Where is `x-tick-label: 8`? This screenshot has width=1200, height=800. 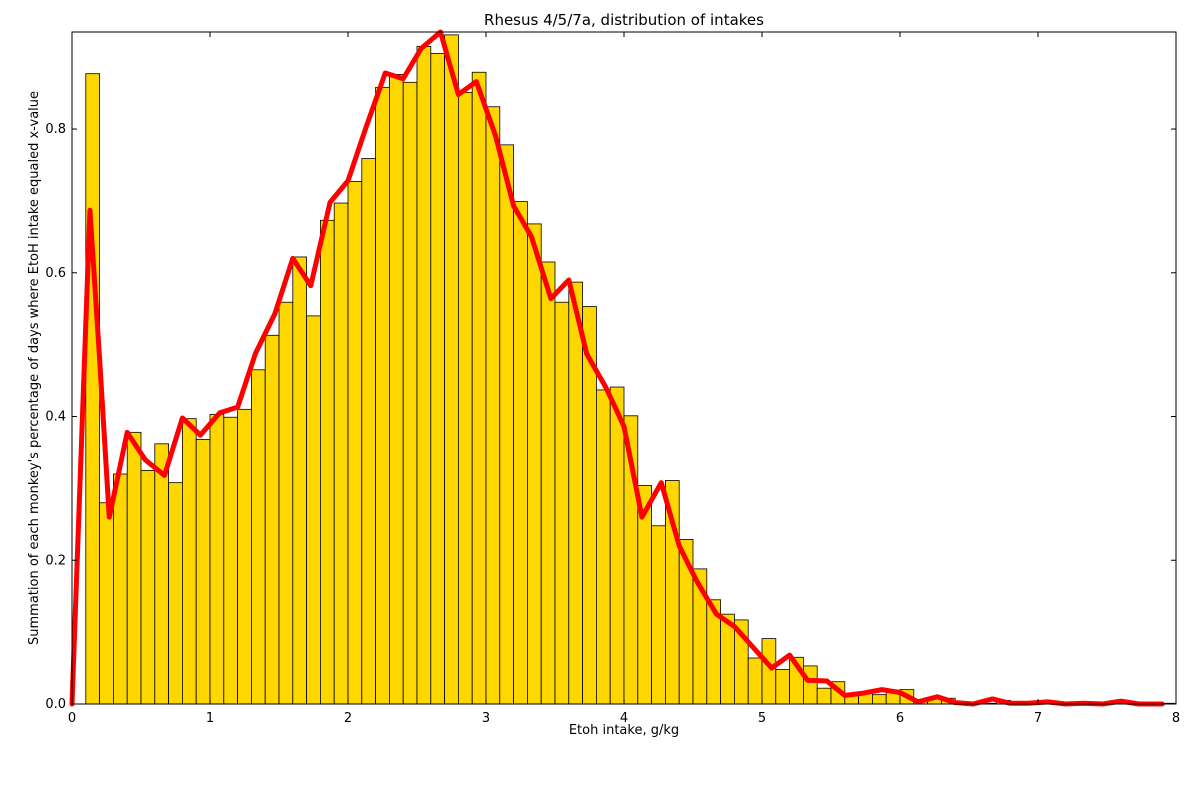
x-tick-label: 8 is located at coordinates (1176, 718).